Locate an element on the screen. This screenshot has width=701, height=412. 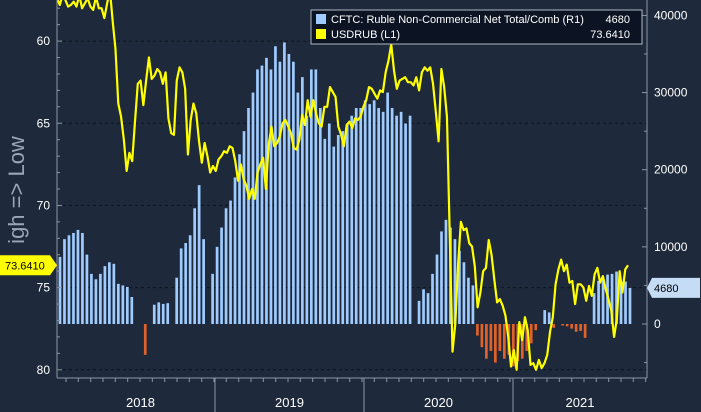
cftc-last-value-tag: 4680 is located at coordinates (673, 287).